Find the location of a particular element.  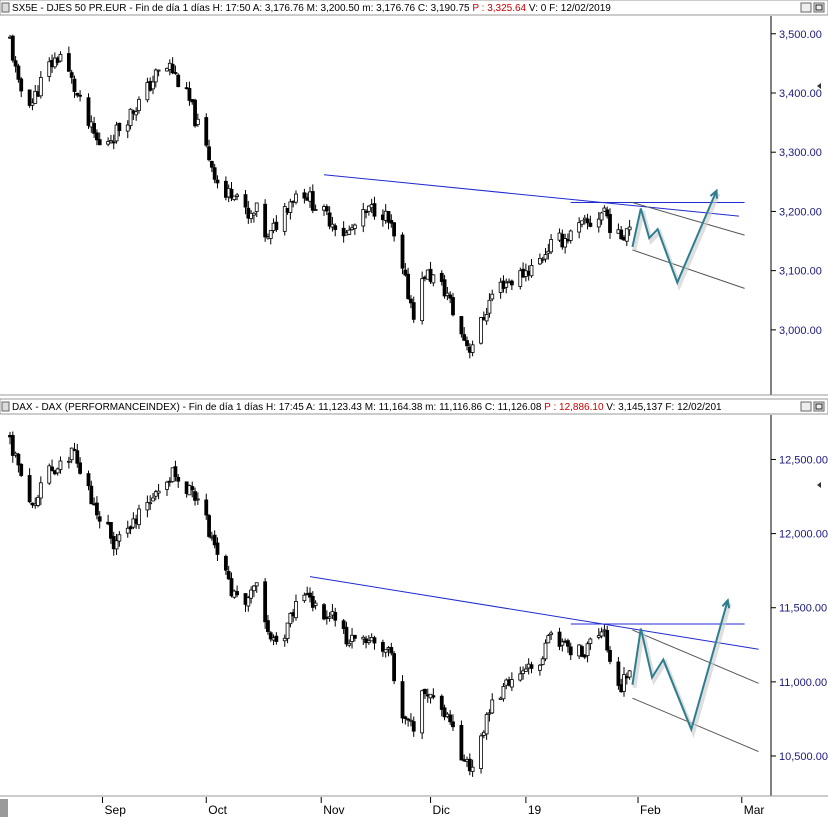

projection-path is located at coordinates (680, 666).